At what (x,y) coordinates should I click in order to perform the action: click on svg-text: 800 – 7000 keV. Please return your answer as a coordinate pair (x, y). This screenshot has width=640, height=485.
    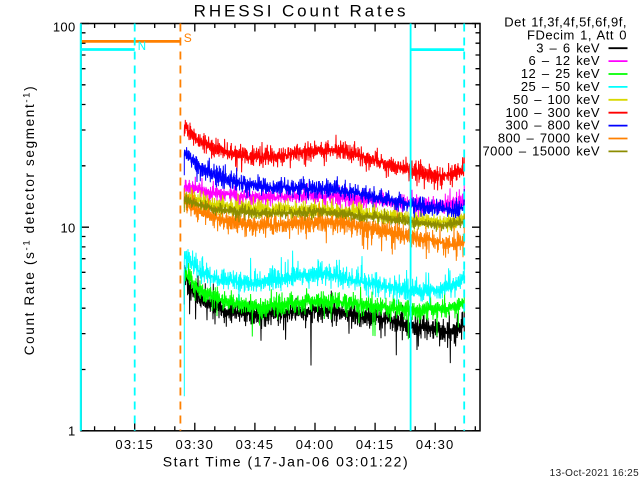
    Looking at the image, I should click on (549, 138).